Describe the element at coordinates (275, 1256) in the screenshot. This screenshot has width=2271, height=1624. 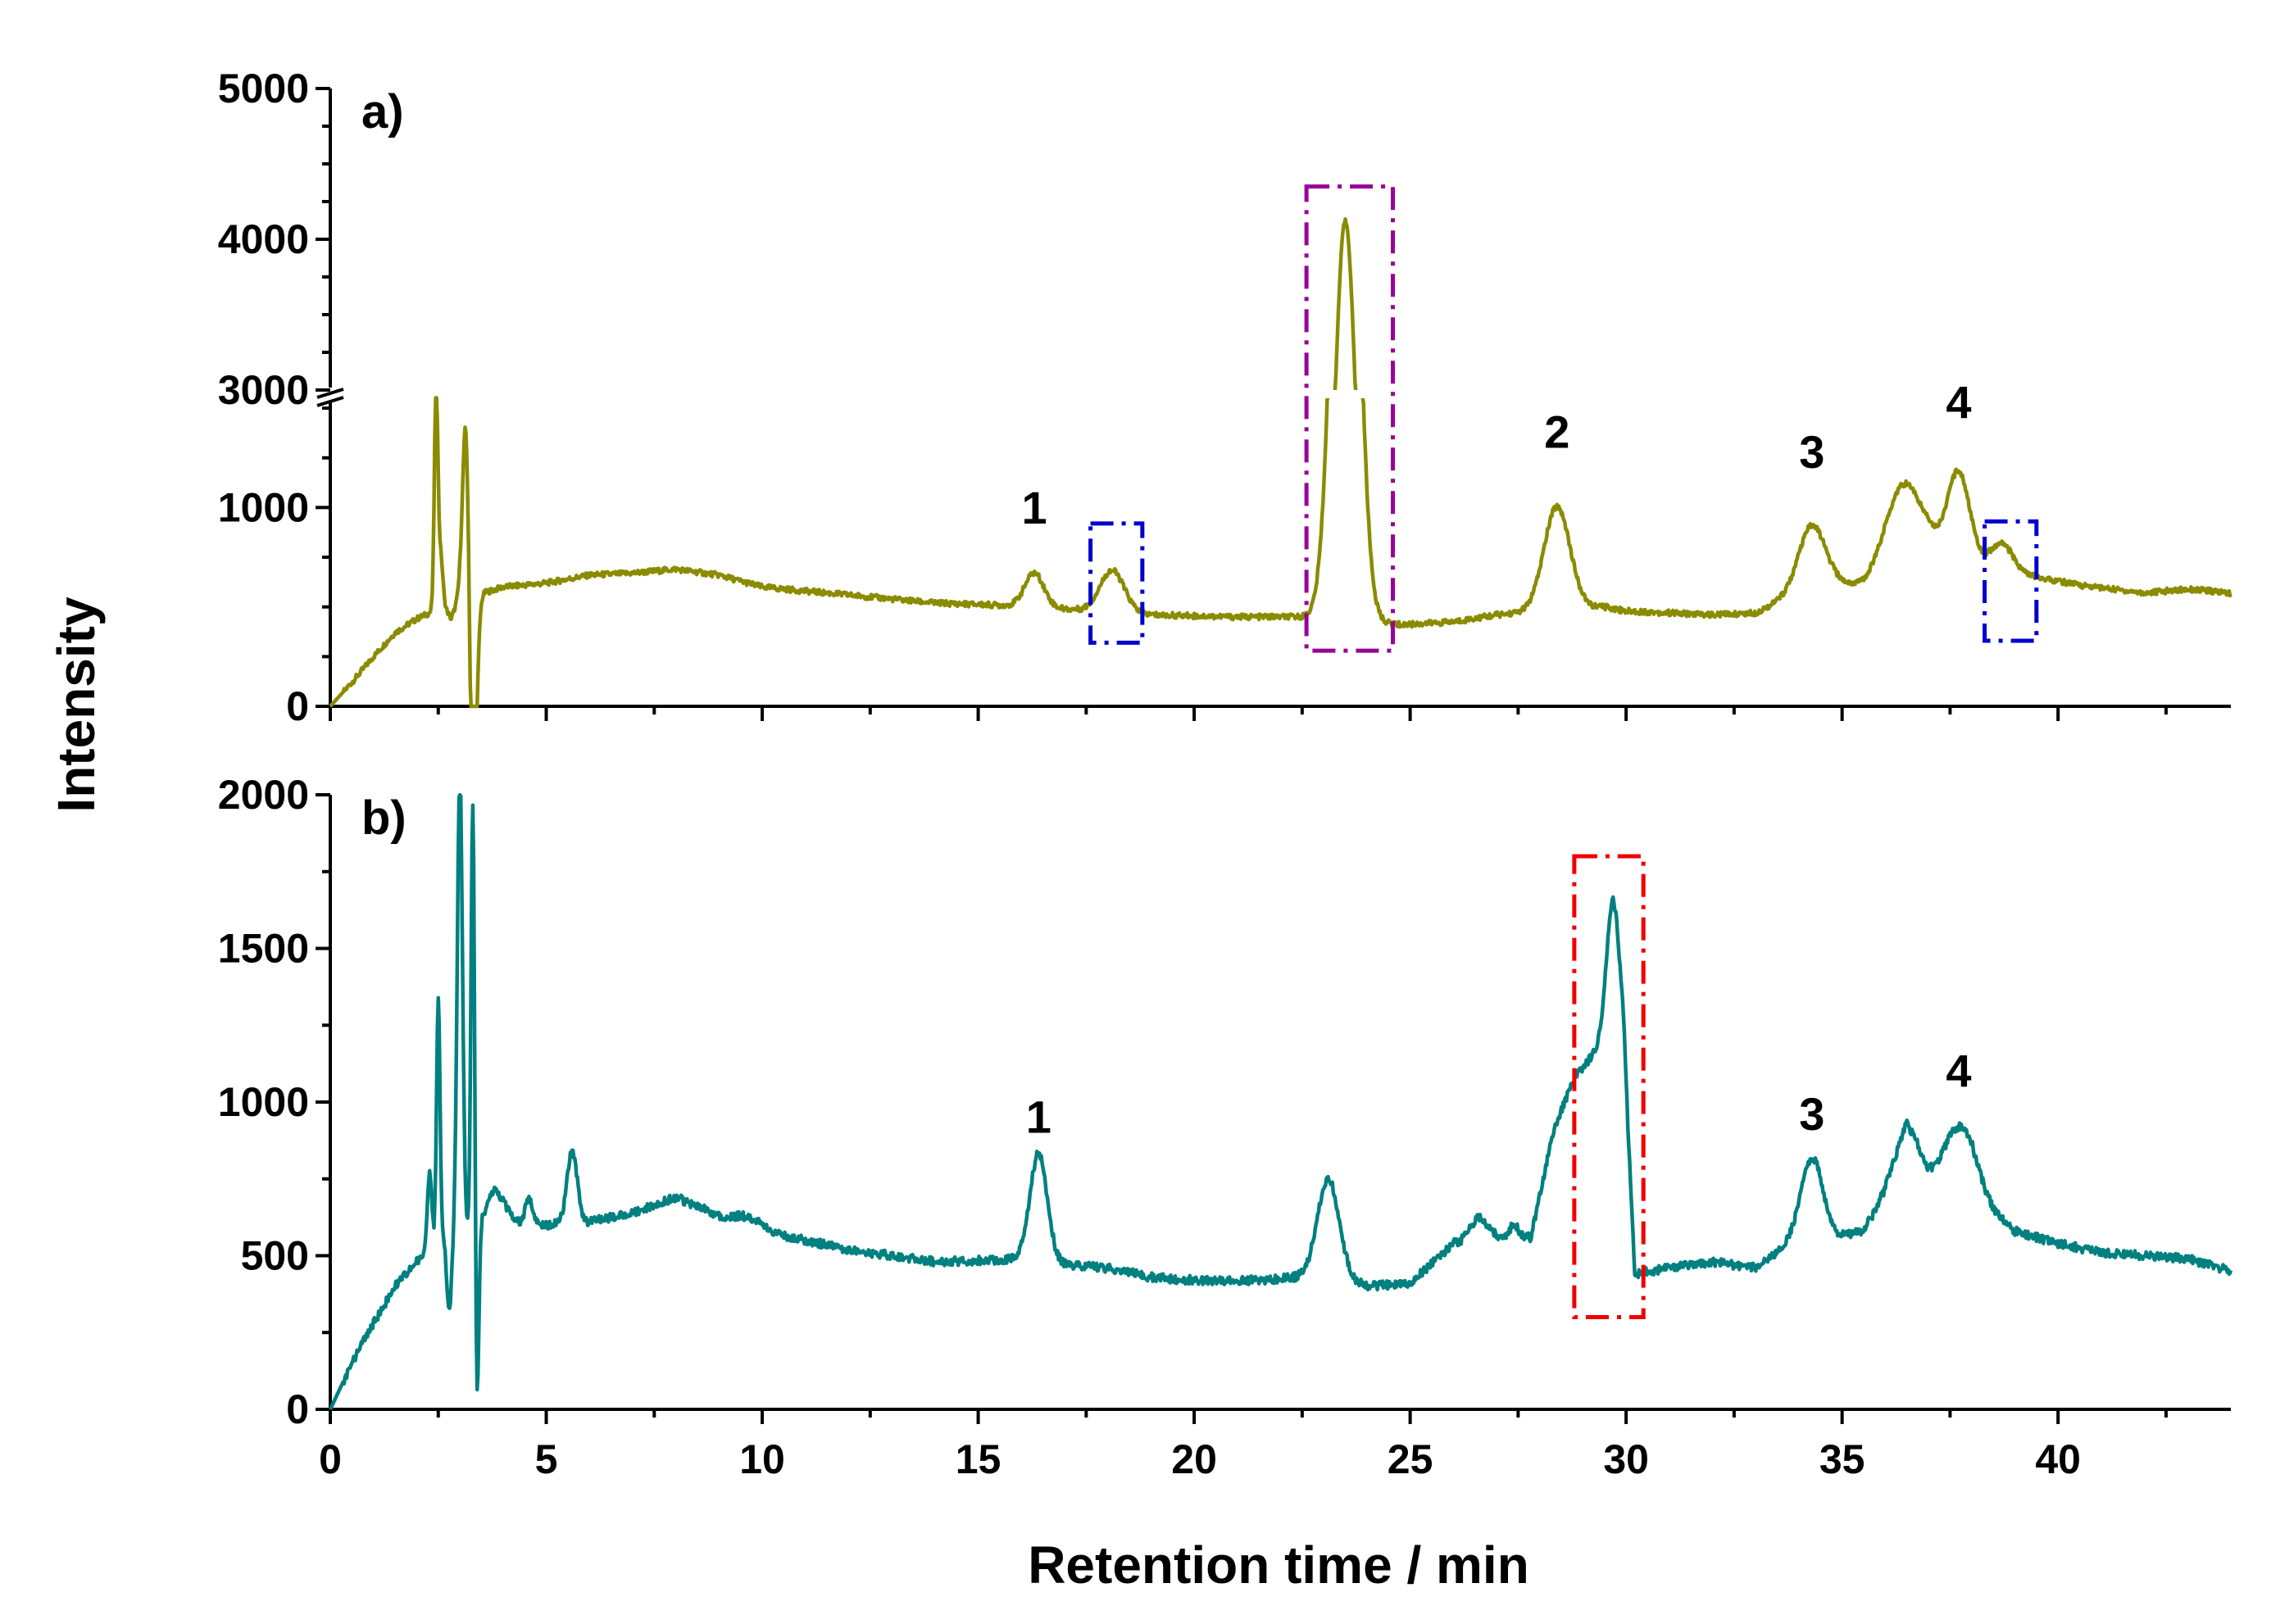
I see `y-tick-label: 500` at that location.